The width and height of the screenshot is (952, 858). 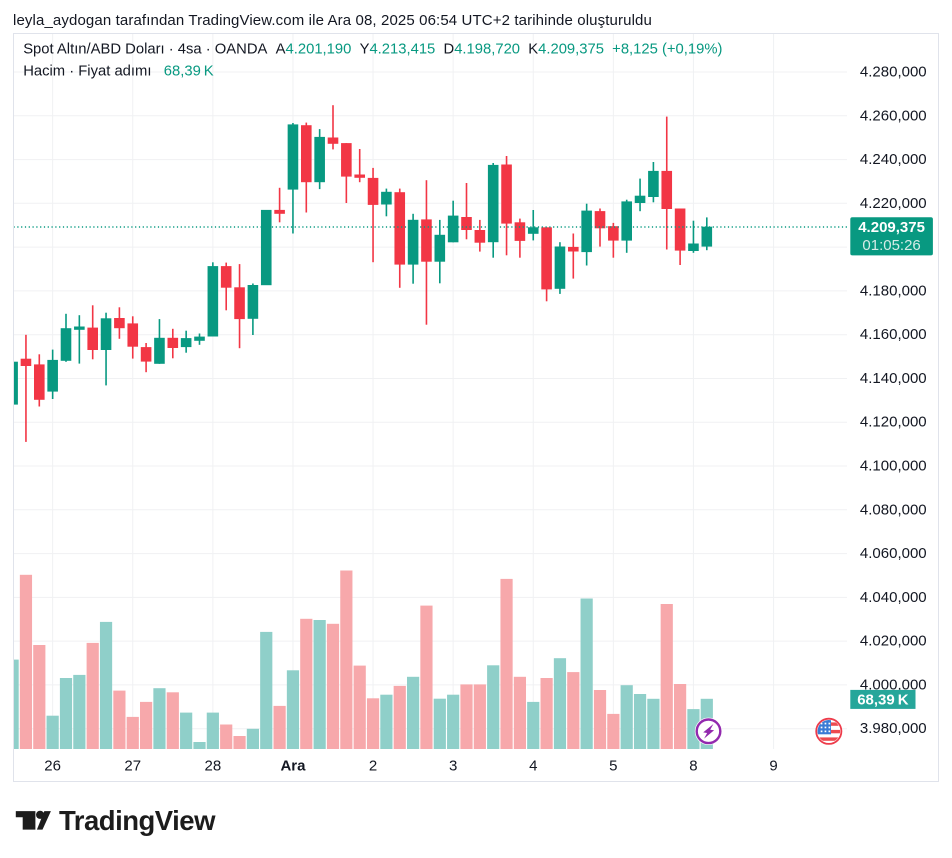 What do you see at coordinates (893, 72) in the screenshot?
I see `svg-text: 4.280,000` at bounding box center [893, 72].